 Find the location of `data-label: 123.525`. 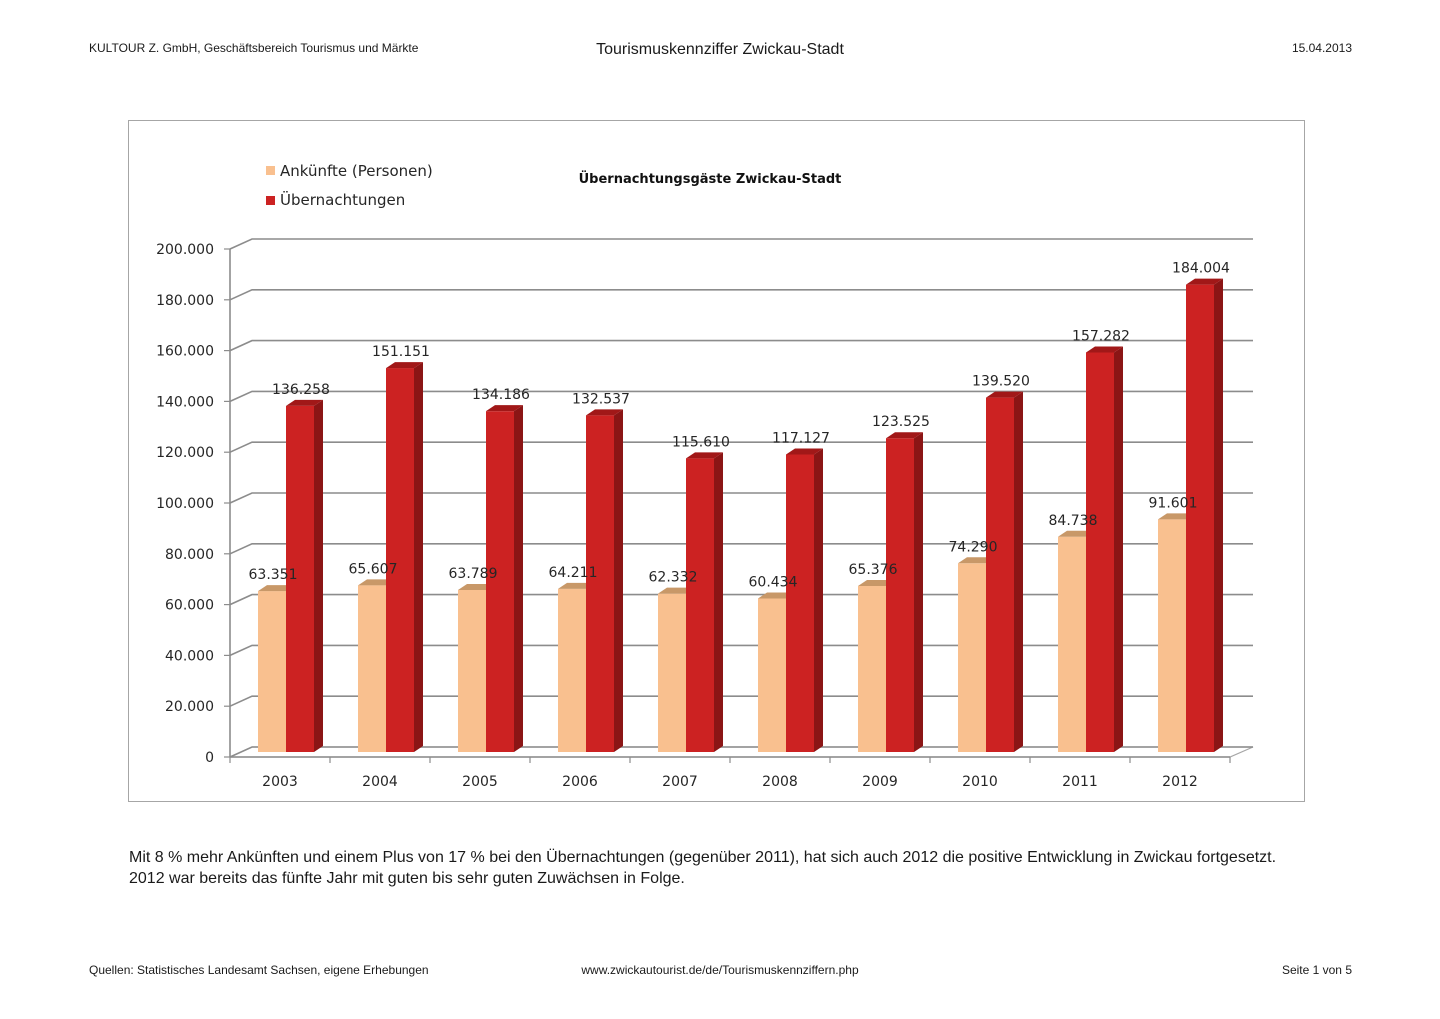

data-label: 123.525 is located at coordinates (901, 422).